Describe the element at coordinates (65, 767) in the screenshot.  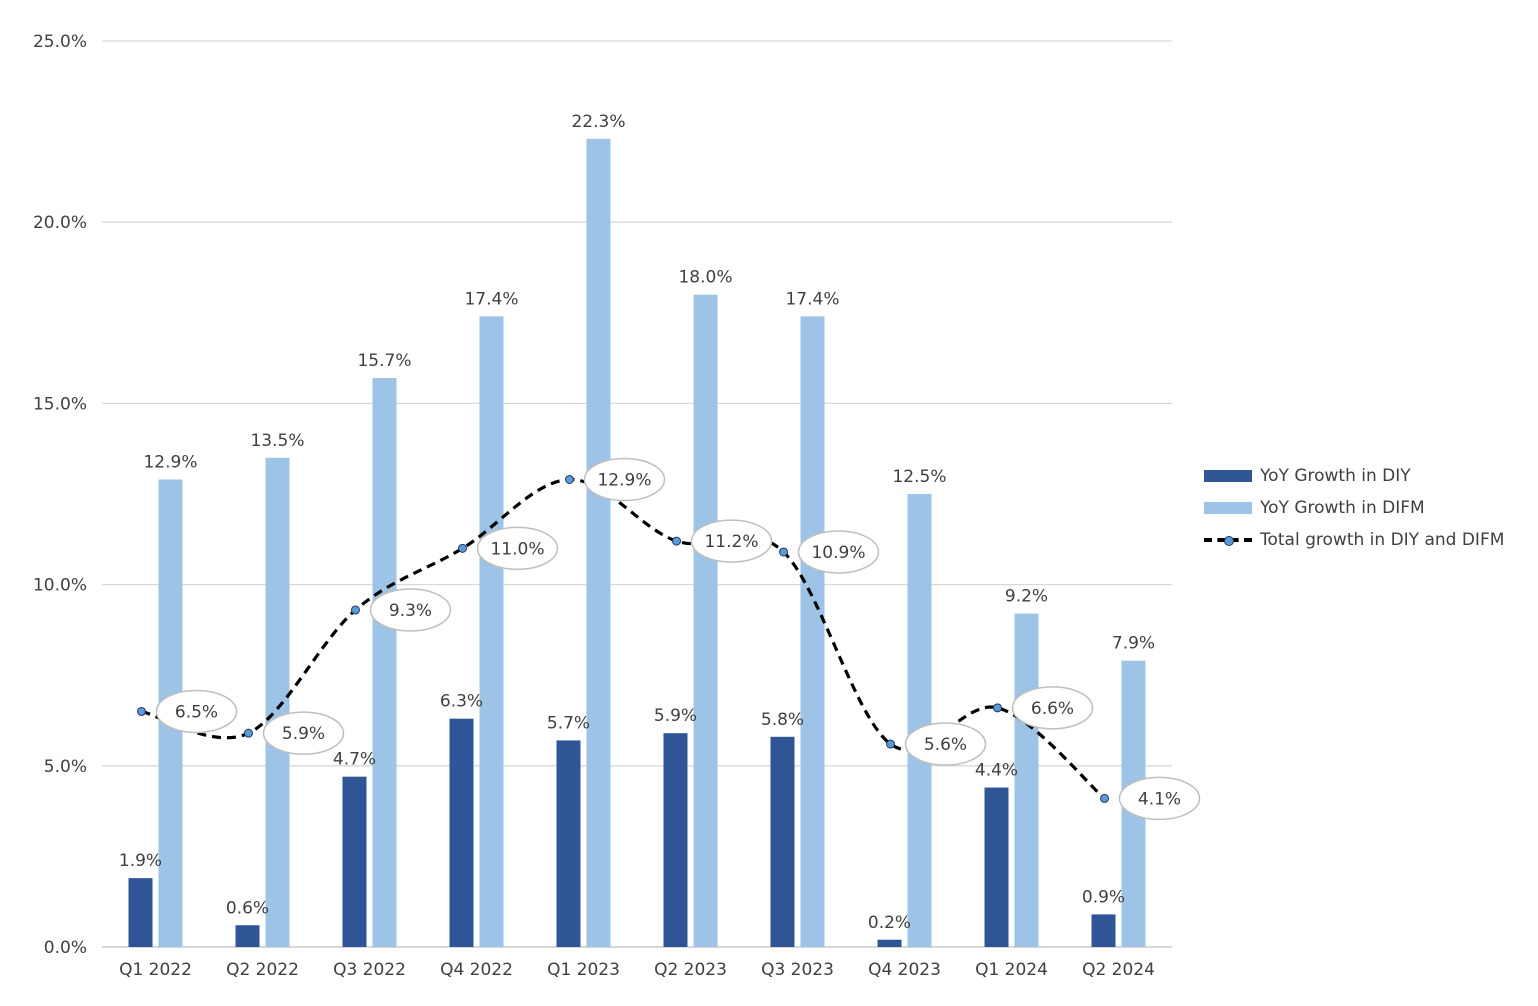
I see `y-tick-label: 5.0%` at that location.